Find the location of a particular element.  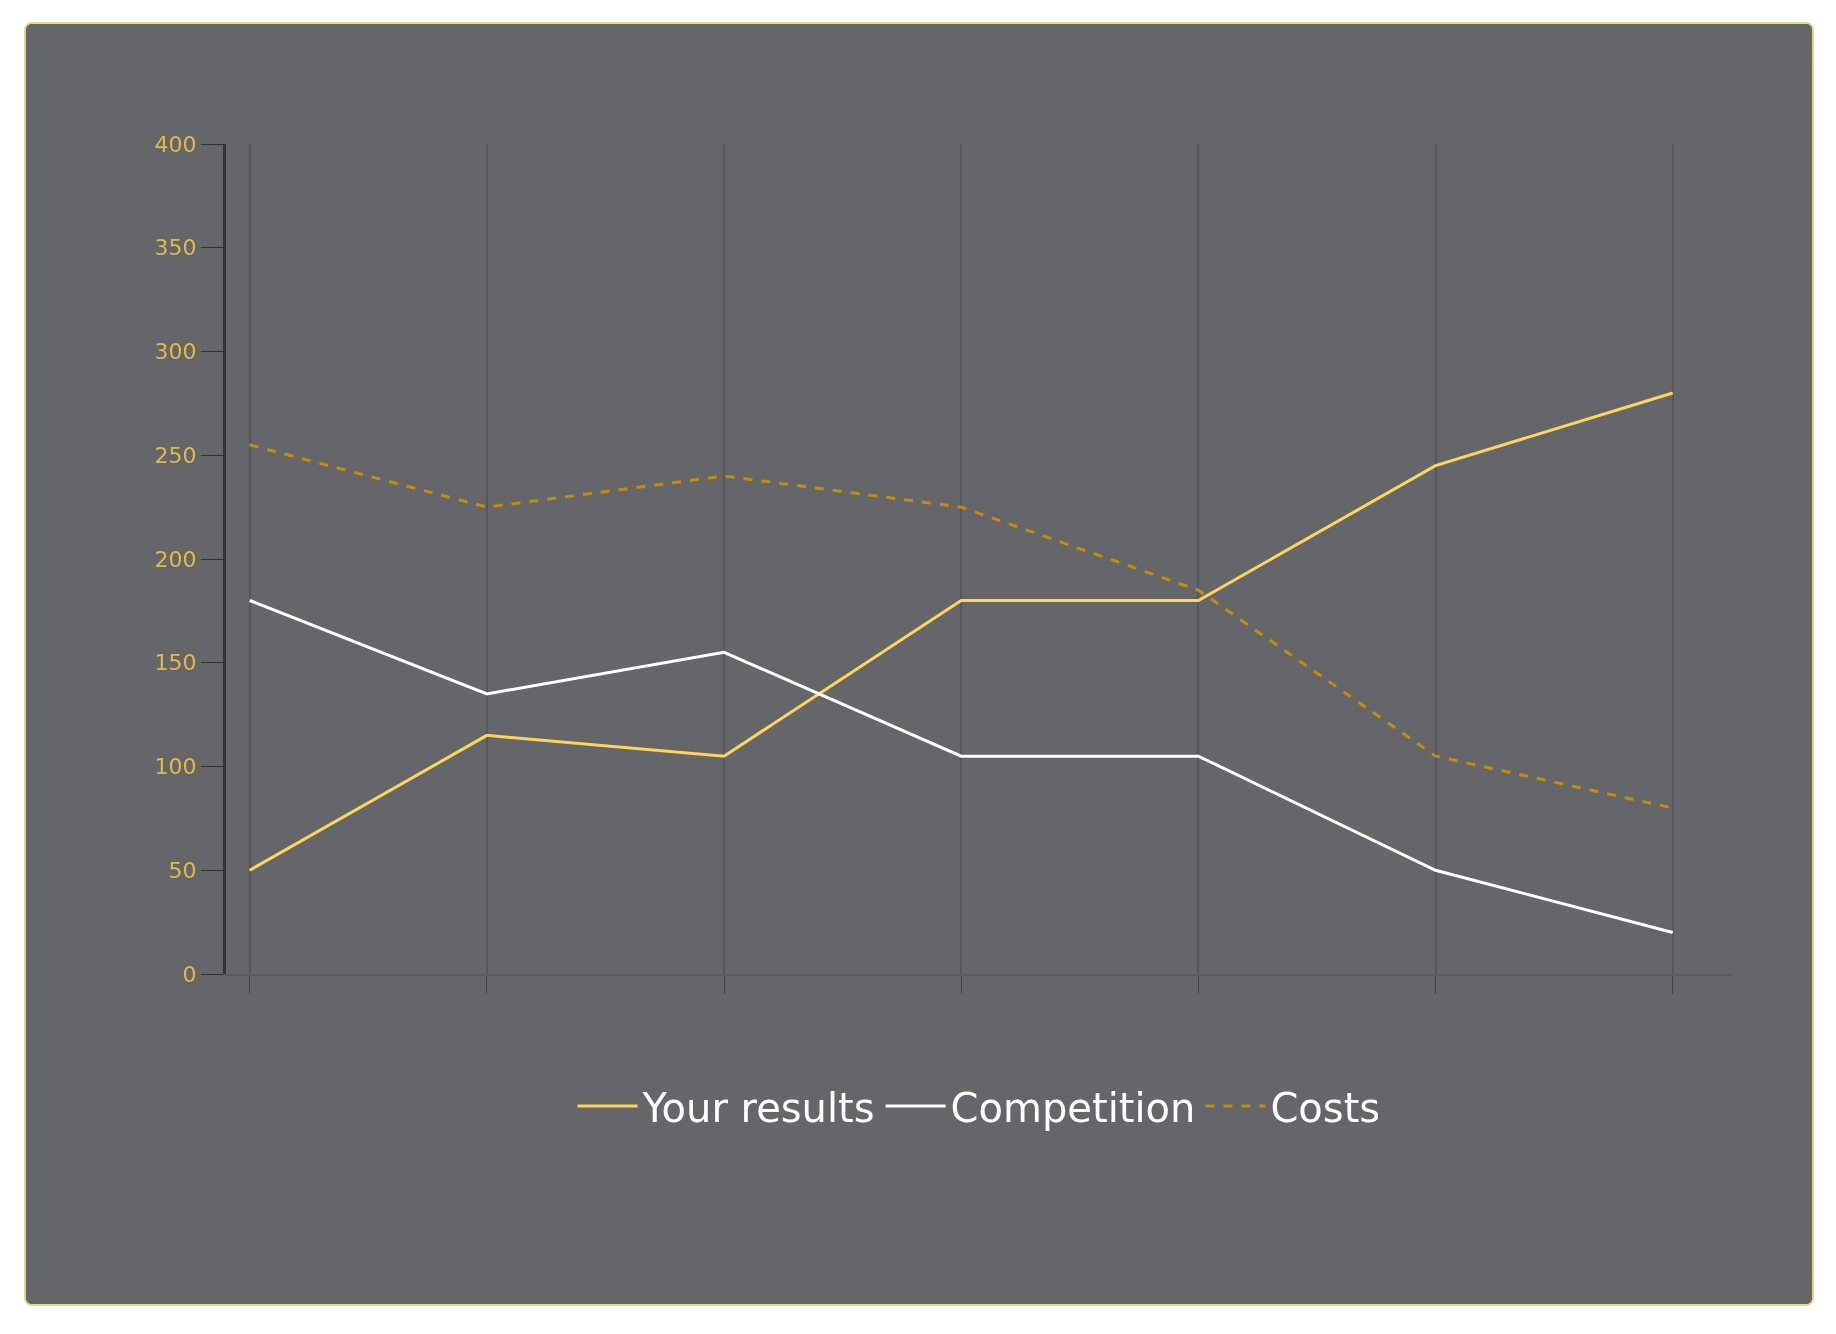

y-tick-label: 200 is located at coordinates (175, 559).